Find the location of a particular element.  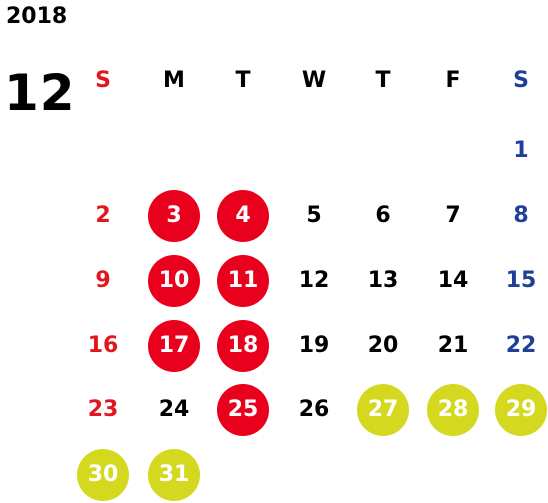

day-31: 31 is located at coordinates (174, 475).